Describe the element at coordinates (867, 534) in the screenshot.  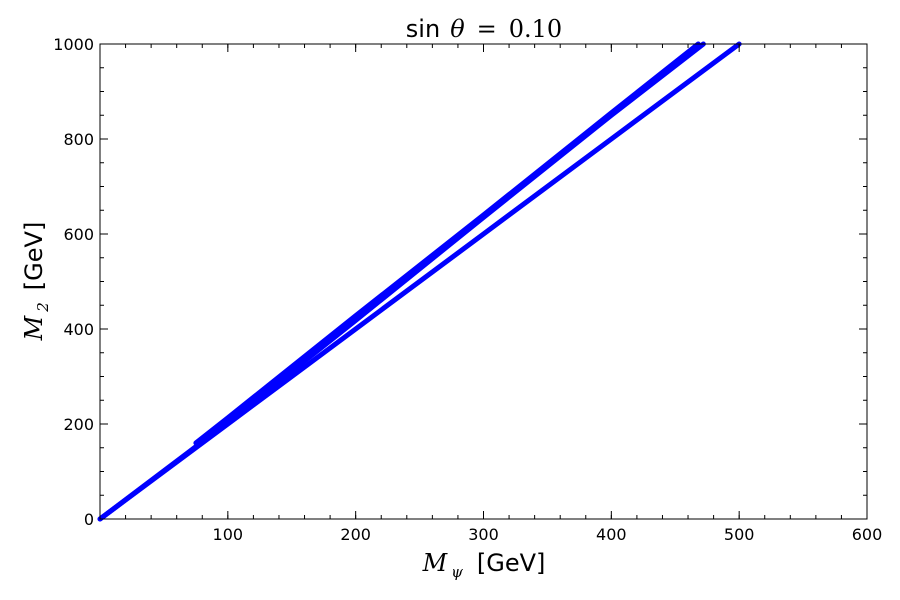
I see `x-tick-label-600: 600` at that location.